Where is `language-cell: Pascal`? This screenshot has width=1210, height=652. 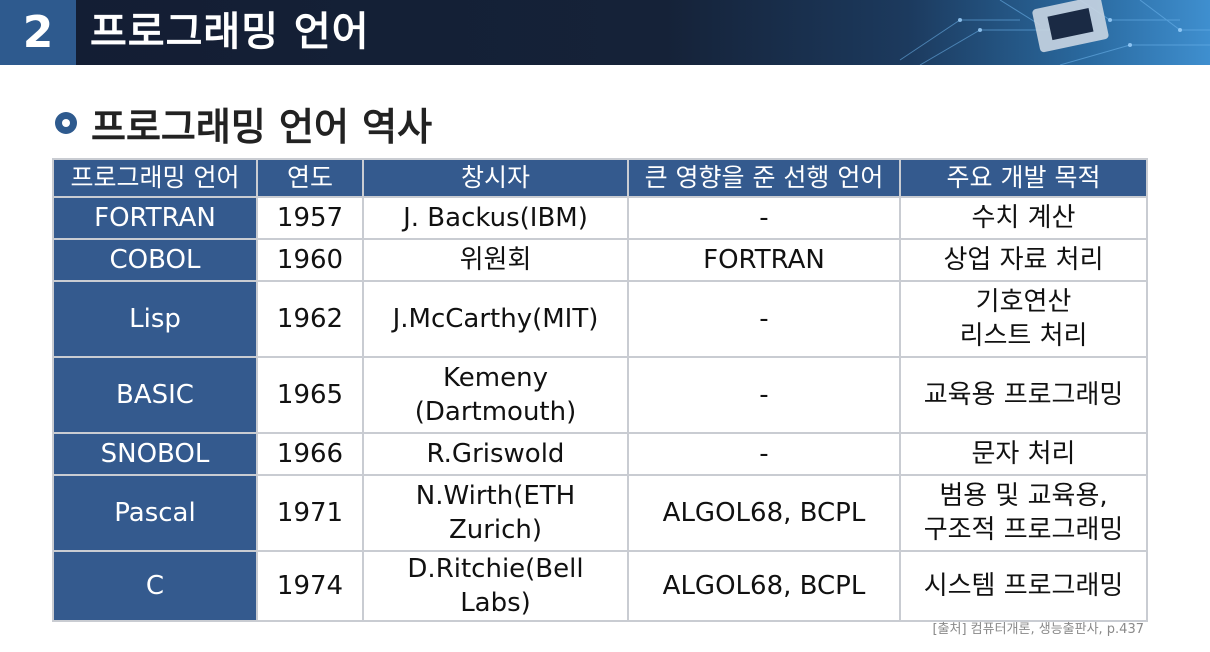 language-cell: Pascal is located at coordinates (155, 513).